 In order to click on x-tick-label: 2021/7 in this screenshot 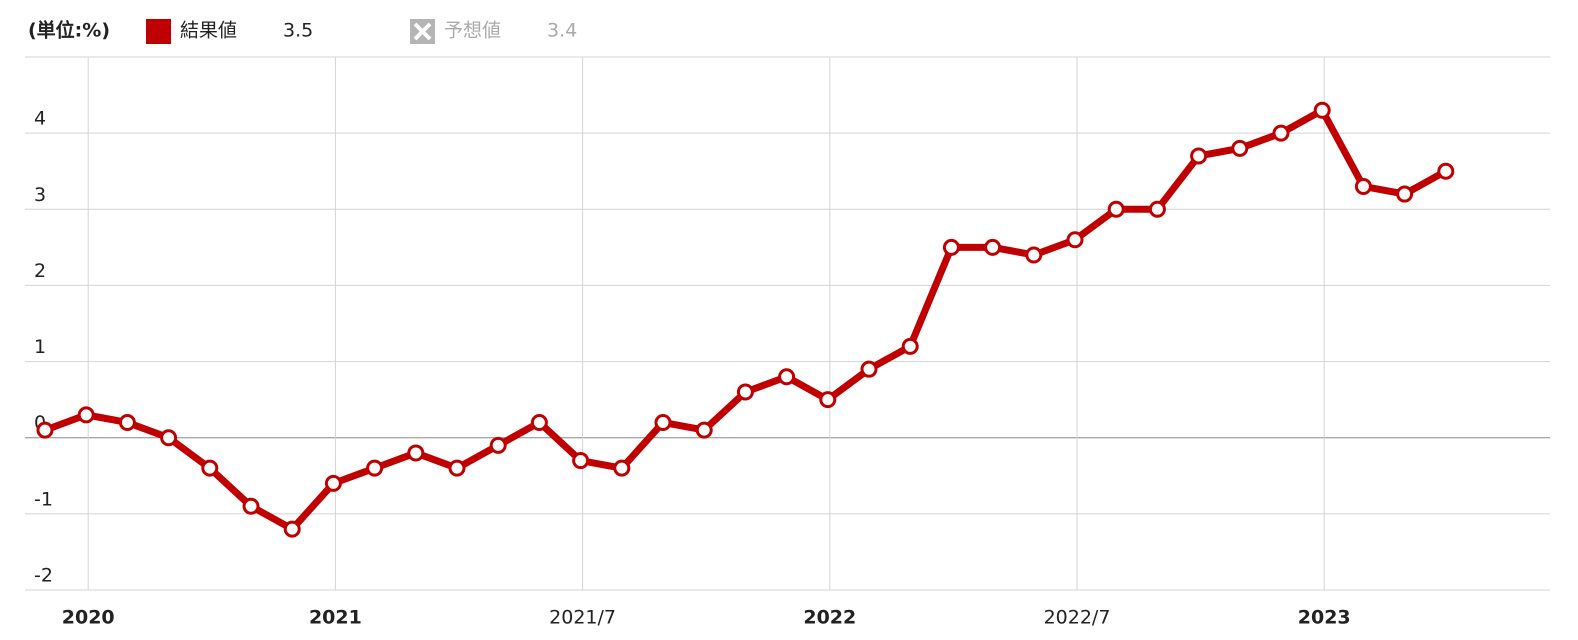, I will do `click(582, 618)`.